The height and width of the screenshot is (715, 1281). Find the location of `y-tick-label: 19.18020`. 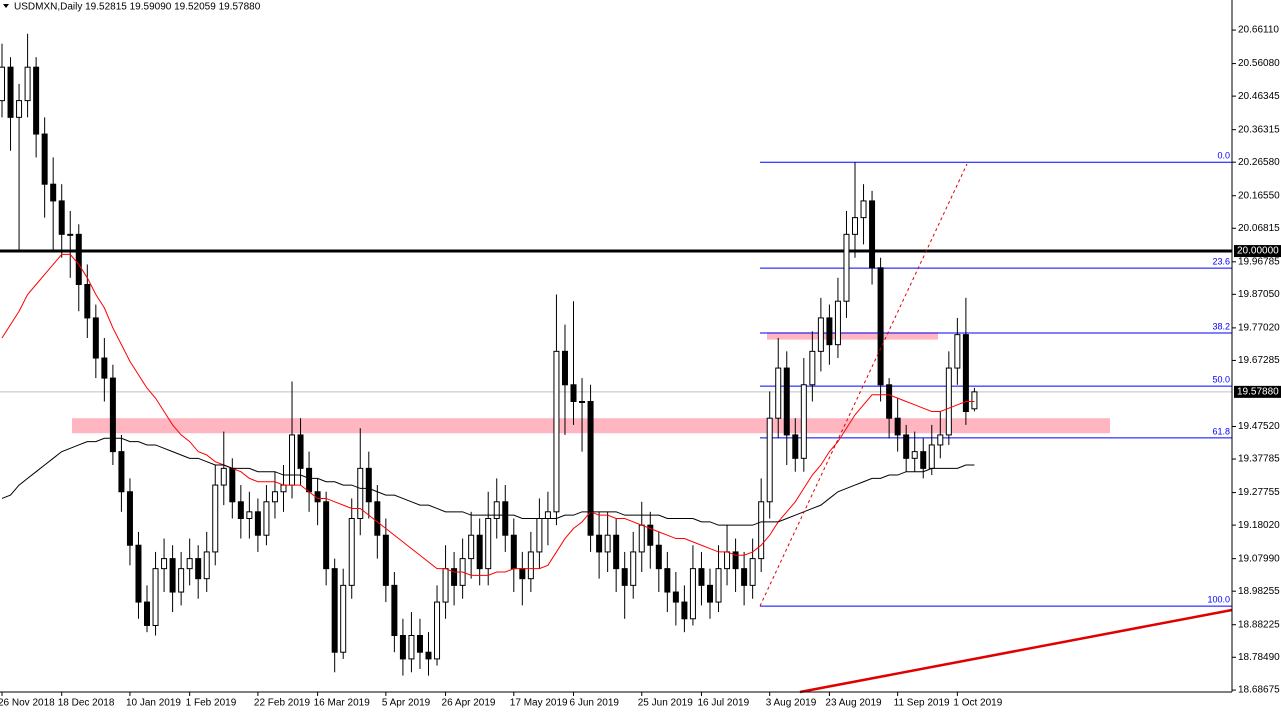

y-tick-label: 19.18020 is located at coordinates (1259, 525).